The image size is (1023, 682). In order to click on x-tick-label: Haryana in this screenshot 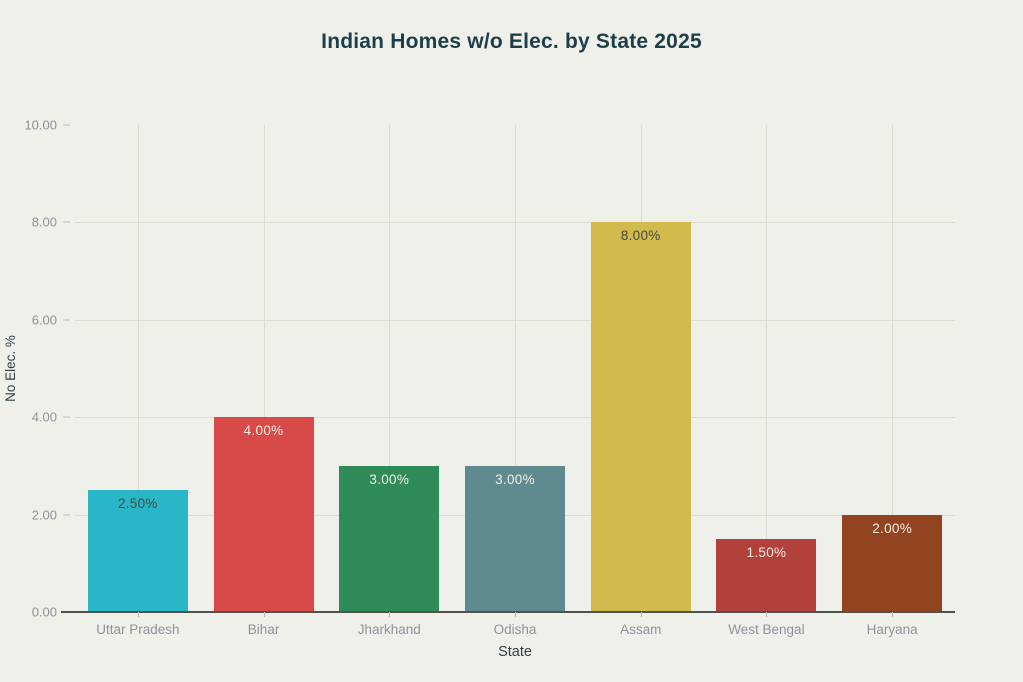, I will do `click(892, 629)`.